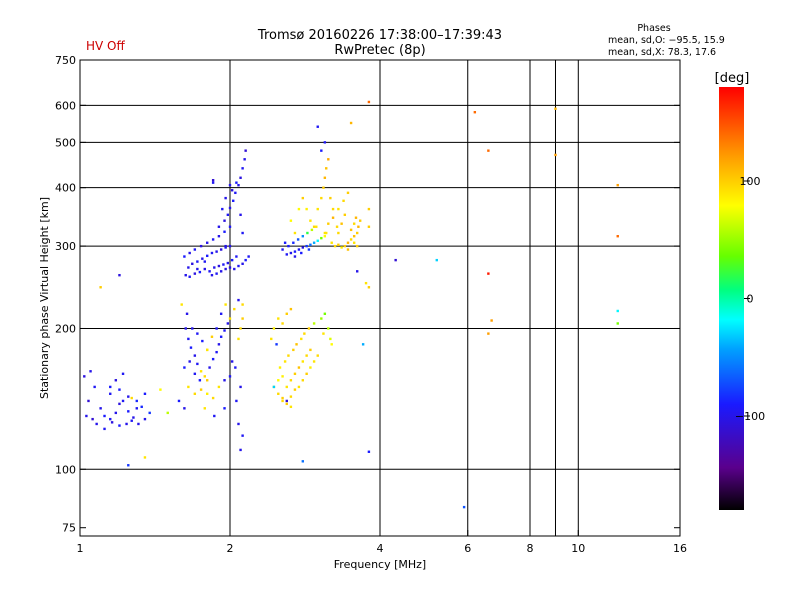 Image resolution: width=800 pixels, height=604 pixels. Describe the element at coordinates (662, 52) in the screenshot. I see `phase-stats-x-mode: mean, sd,X: 78.3, 17.6` at that location.